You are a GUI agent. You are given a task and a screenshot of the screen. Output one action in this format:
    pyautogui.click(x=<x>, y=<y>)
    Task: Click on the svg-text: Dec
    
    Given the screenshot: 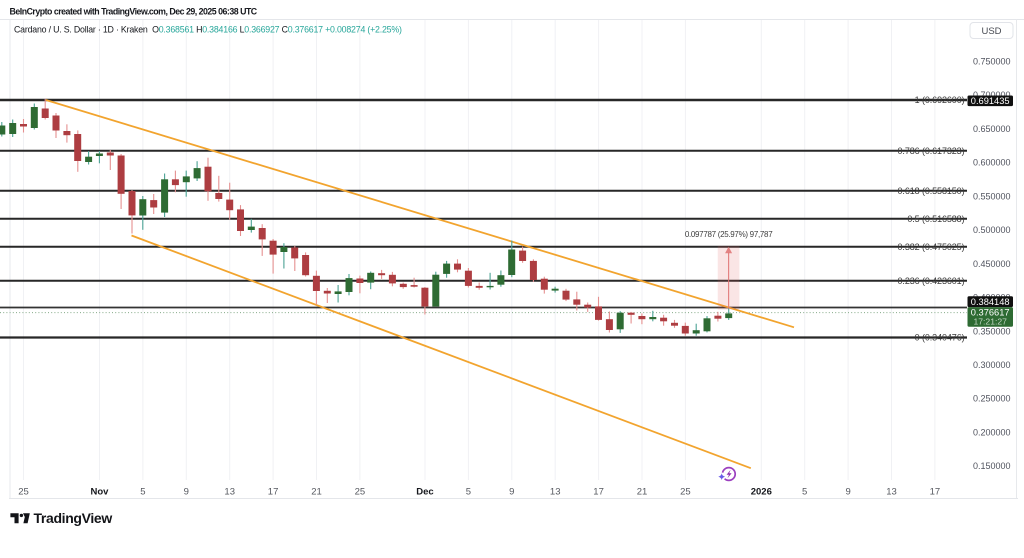 What is the action you would take?
    pyautogui.click(x=424, y=492)
    